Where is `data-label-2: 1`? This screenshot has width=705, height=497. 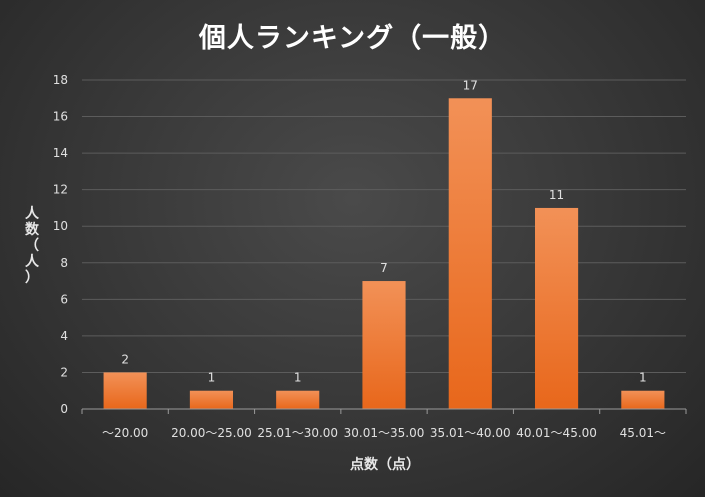
data-label-2: 1 is located at coordinates (212, 378).